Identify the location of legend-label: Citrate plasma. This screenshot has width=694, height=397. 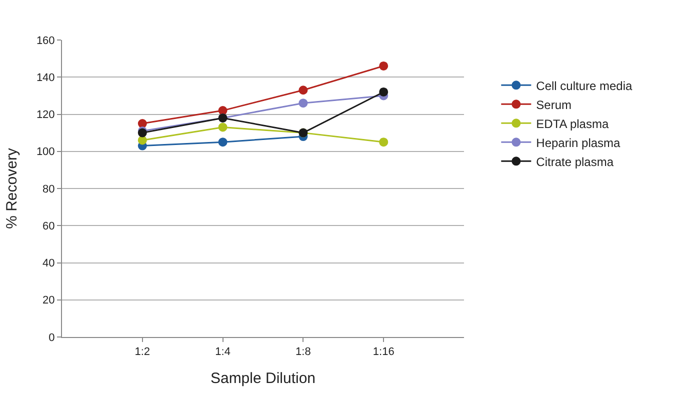
(575, 161).